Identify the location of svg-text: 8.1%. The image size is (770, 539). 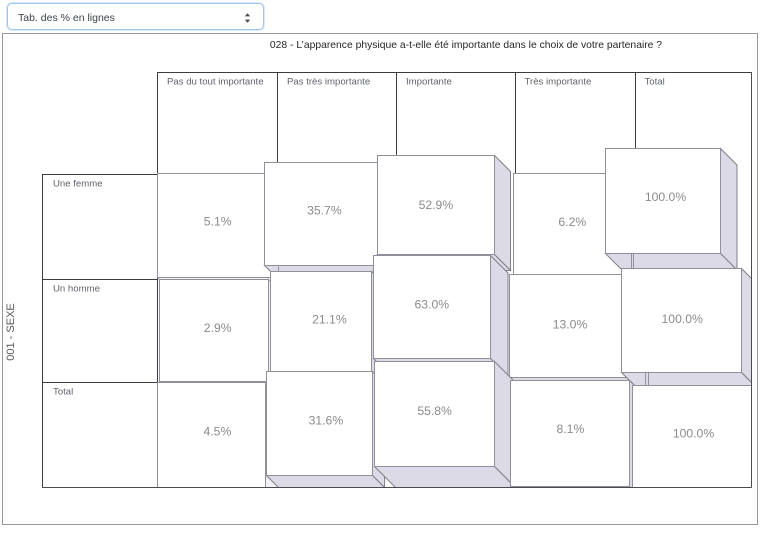
(571, 429).